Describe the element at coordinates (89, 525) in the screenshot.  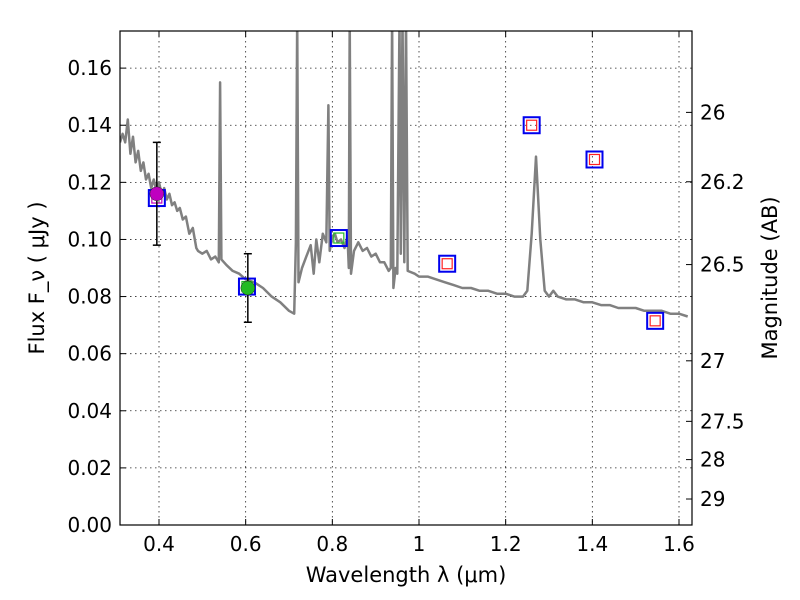
I see `y-tick-label: 0.00` at that location.